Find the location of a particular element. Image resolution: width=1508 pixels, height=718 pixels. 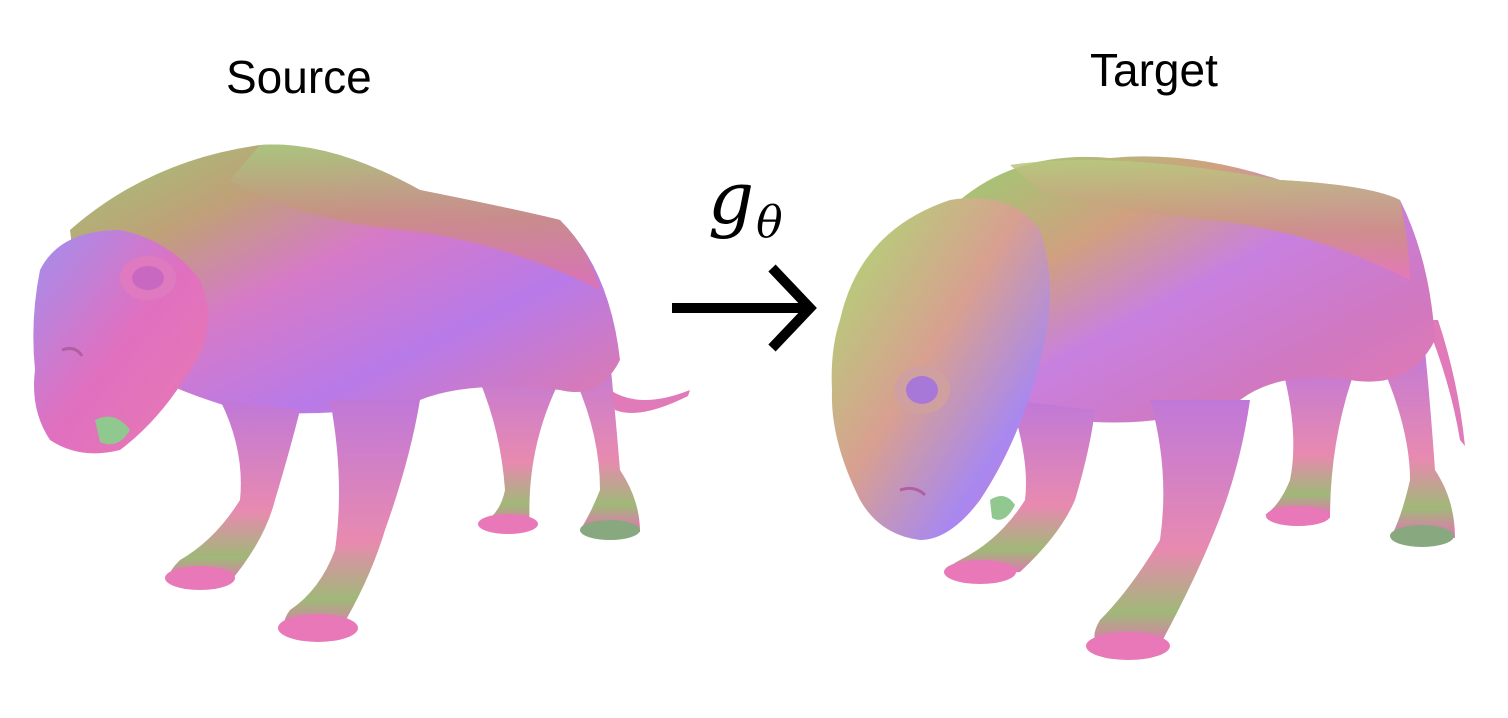

transform-label: gθ is located at coordinates (745, 202).